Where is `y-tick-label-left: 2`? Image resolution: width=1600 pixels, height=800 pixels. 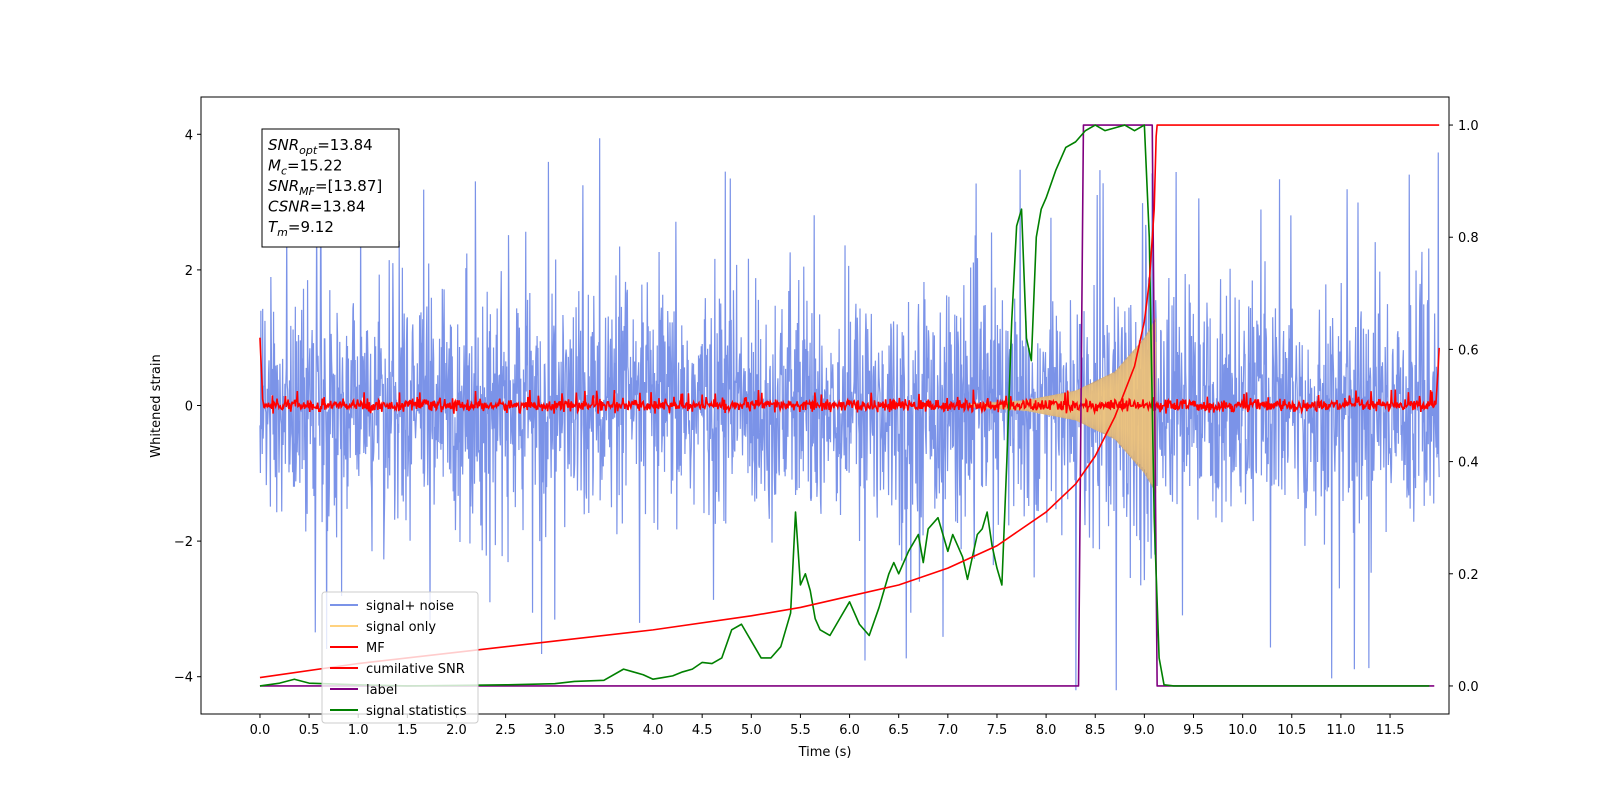 y-tick-label-left: 2 is located at coordinates (189, 271).